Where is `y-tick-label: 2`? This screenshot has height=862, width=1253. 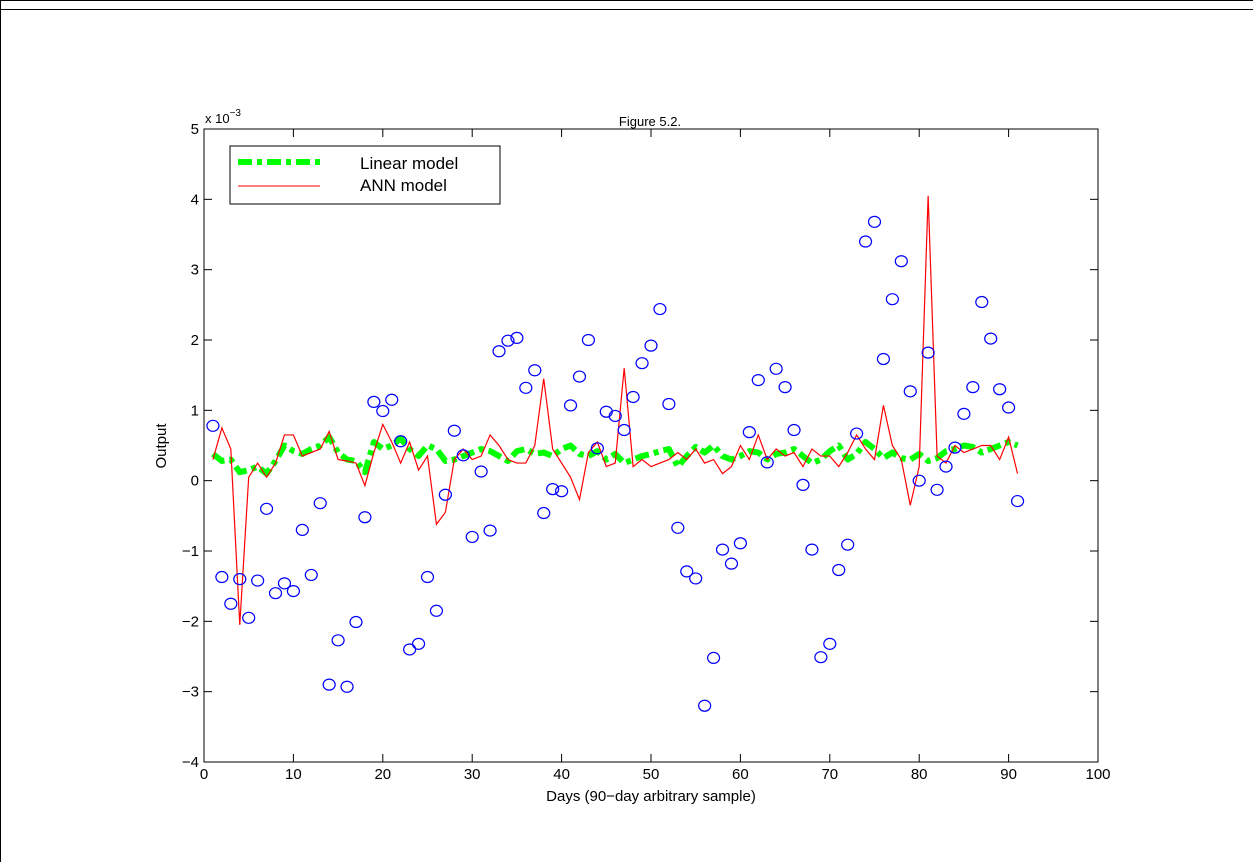 y-tick-label: 2 is located at coordinates (195, 340).